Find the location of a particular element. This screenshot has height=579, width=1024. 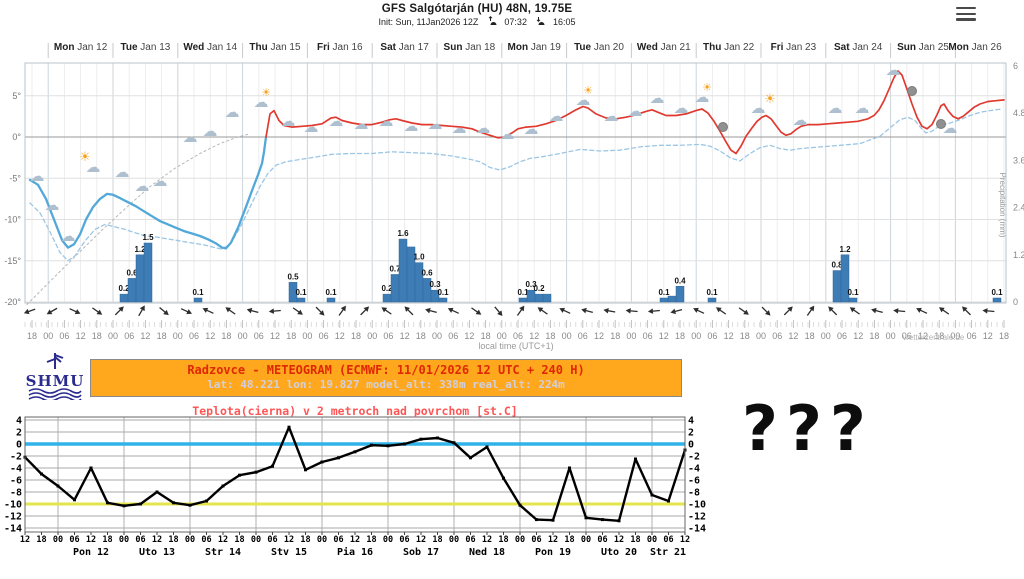

page-title: GFS Salgótarján (HU) 48N, 19.75E is located at coordinates (477, 9).